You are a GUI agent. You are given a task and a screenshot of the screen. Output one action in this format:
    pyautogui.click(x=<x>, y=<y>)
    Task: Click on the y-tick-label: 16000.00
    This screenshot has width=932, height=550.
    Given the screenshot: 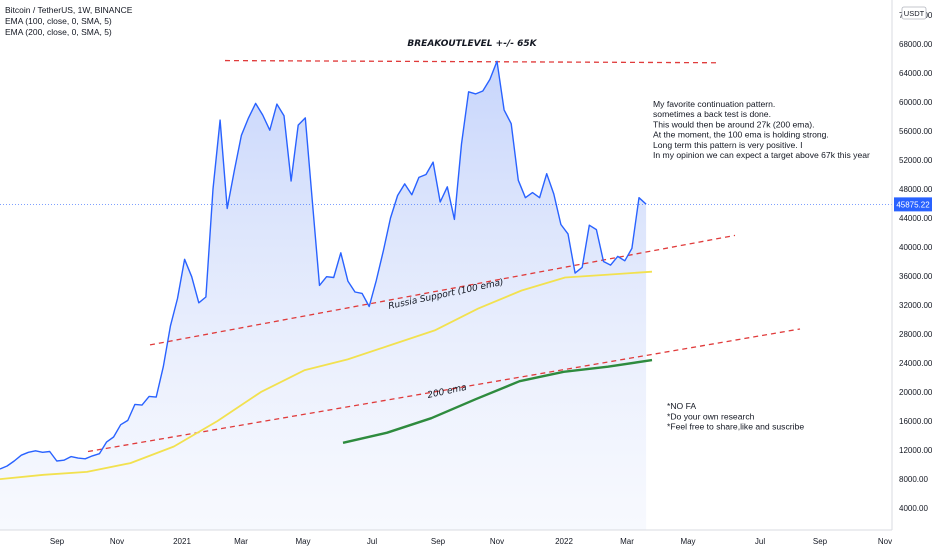 What is the action you would take?
    pyautogui.click(x=915, y=421)
    